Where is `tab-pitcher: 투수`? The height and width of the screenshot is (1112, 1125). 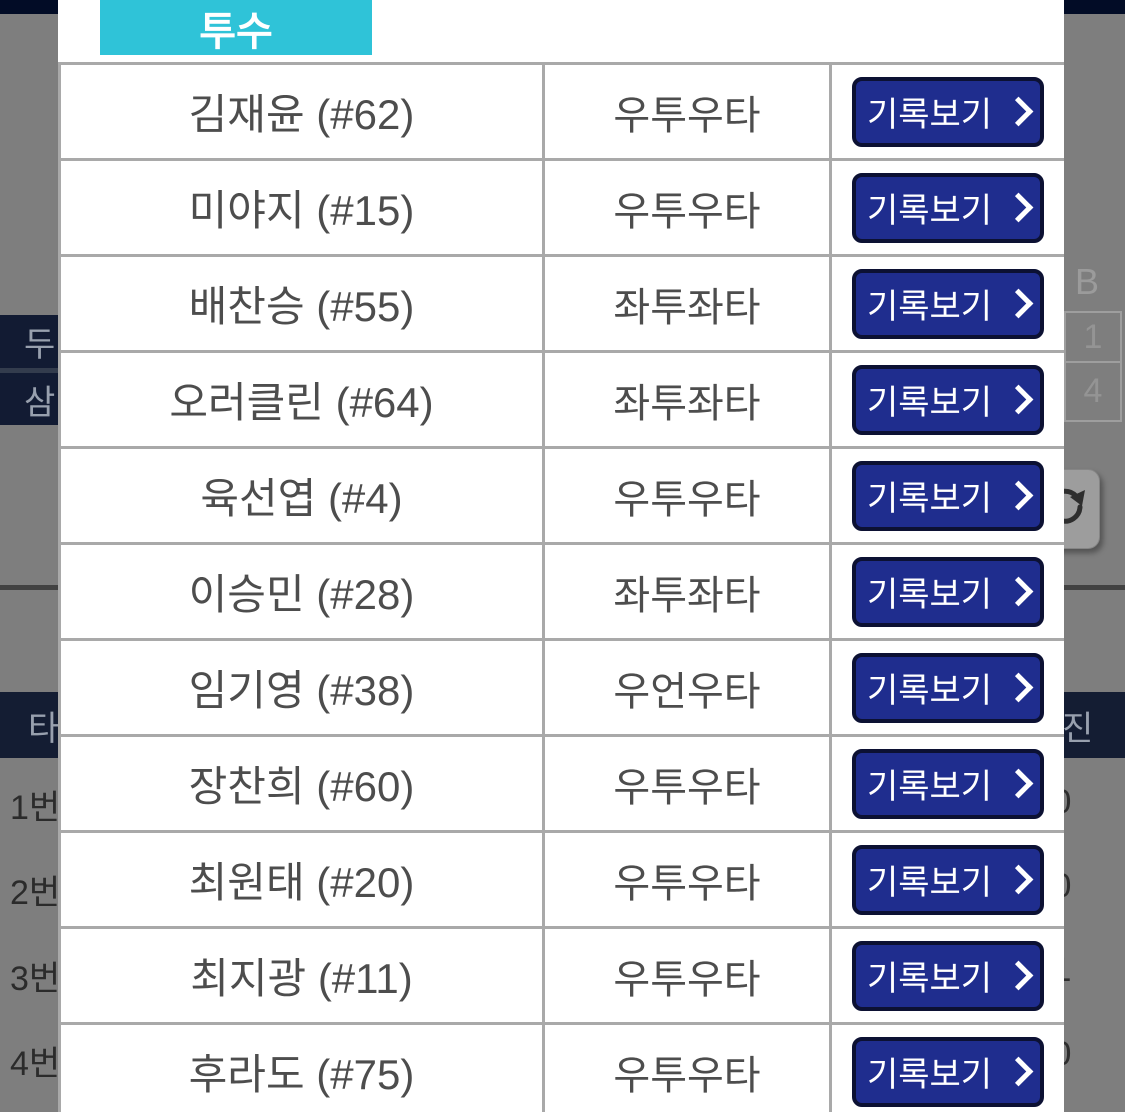 tab-pitcher: 투수 is located at coordinates (236, 27).